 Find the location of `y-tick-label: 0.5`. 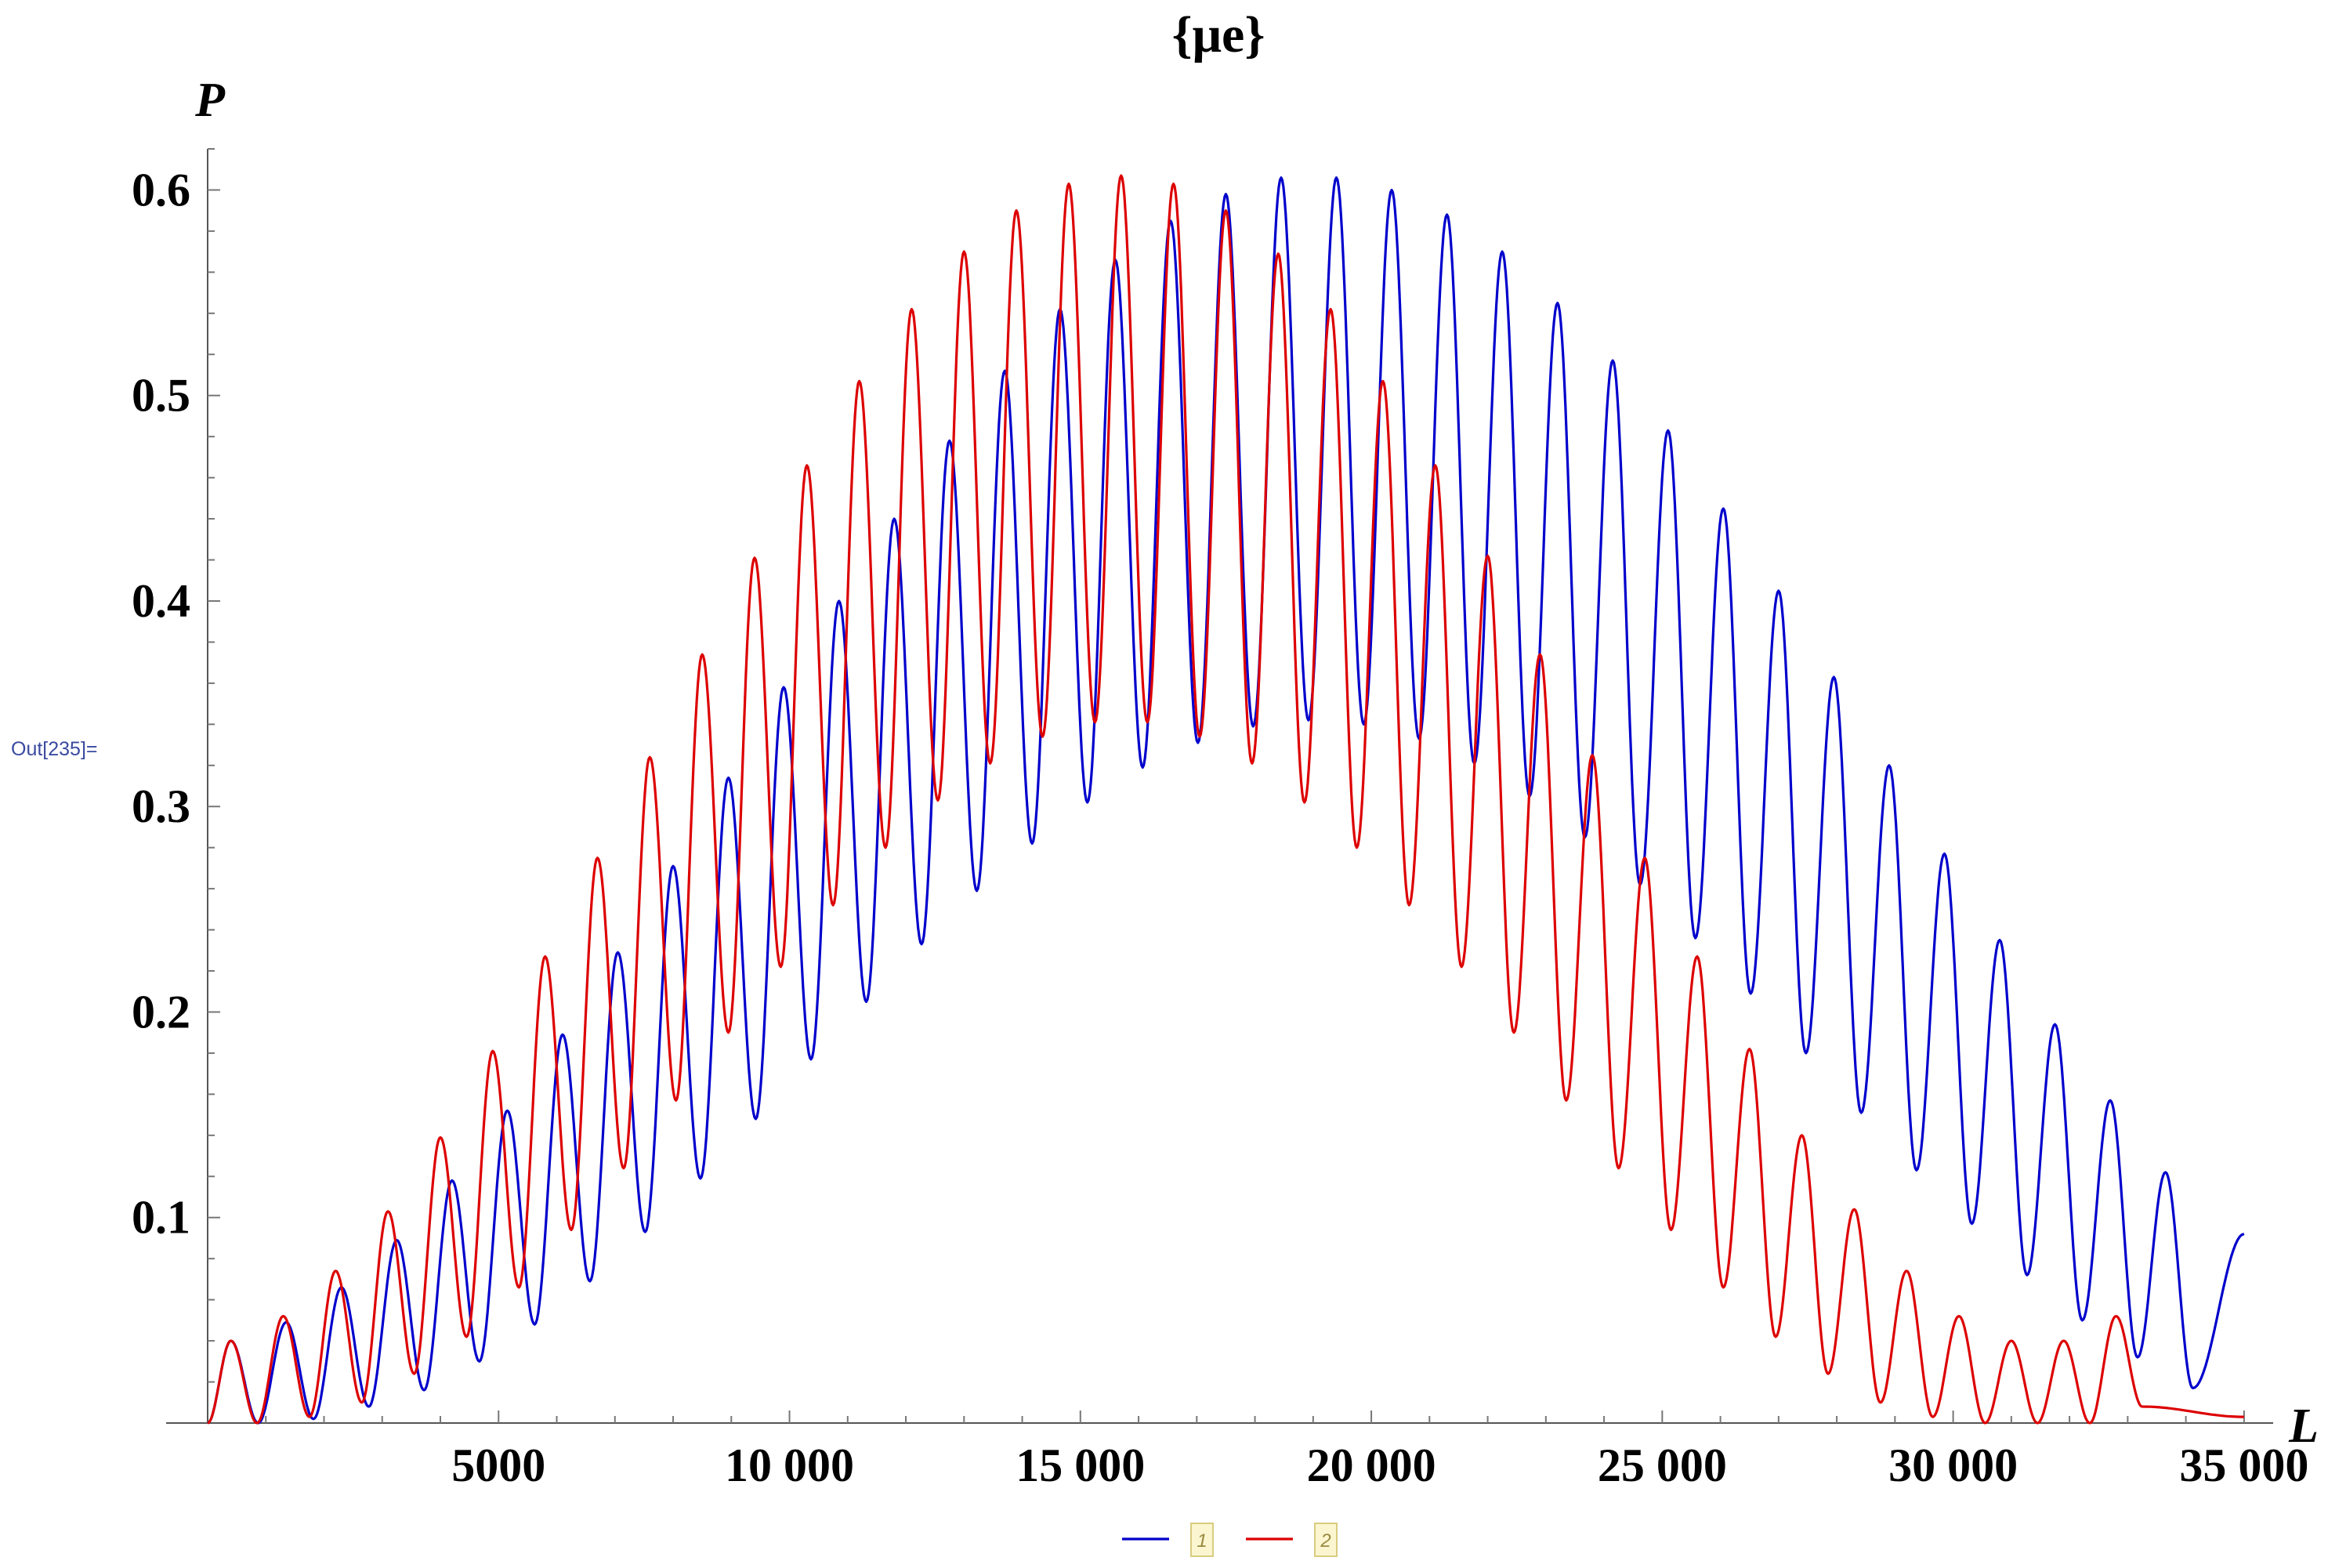

y-tick-label: 0.5 is located at coordinates (161, 396).